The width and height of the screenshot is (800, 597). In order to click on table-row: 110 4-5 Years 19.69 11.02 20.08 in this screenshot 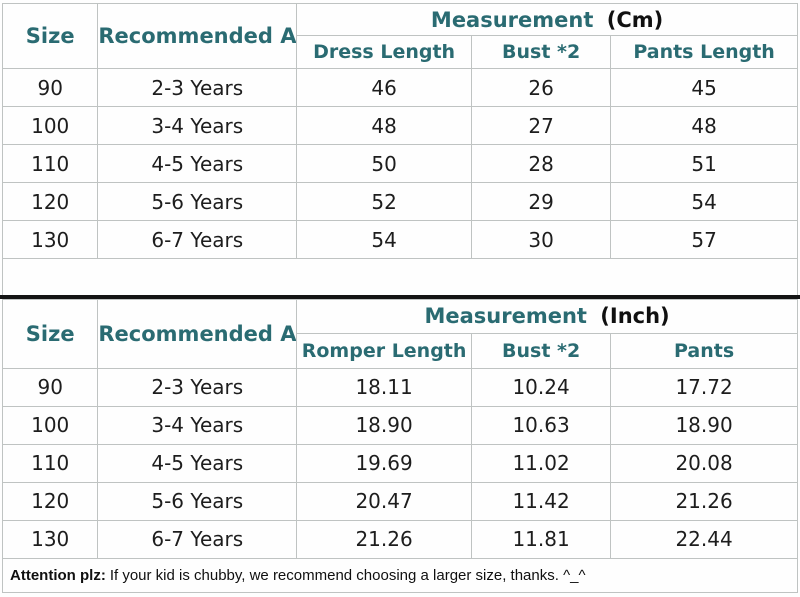, I will do `click(399, 463)`.